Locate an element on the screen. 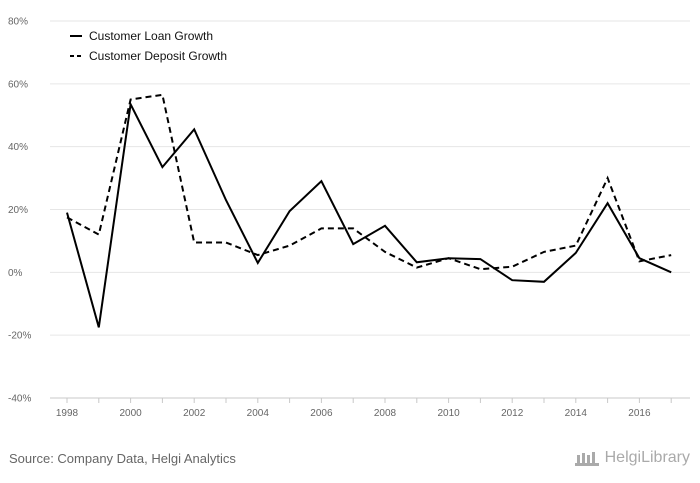 This screenshot has width=700, height=483. x-tick-label: 2012 is located at coordinates (512, 413).